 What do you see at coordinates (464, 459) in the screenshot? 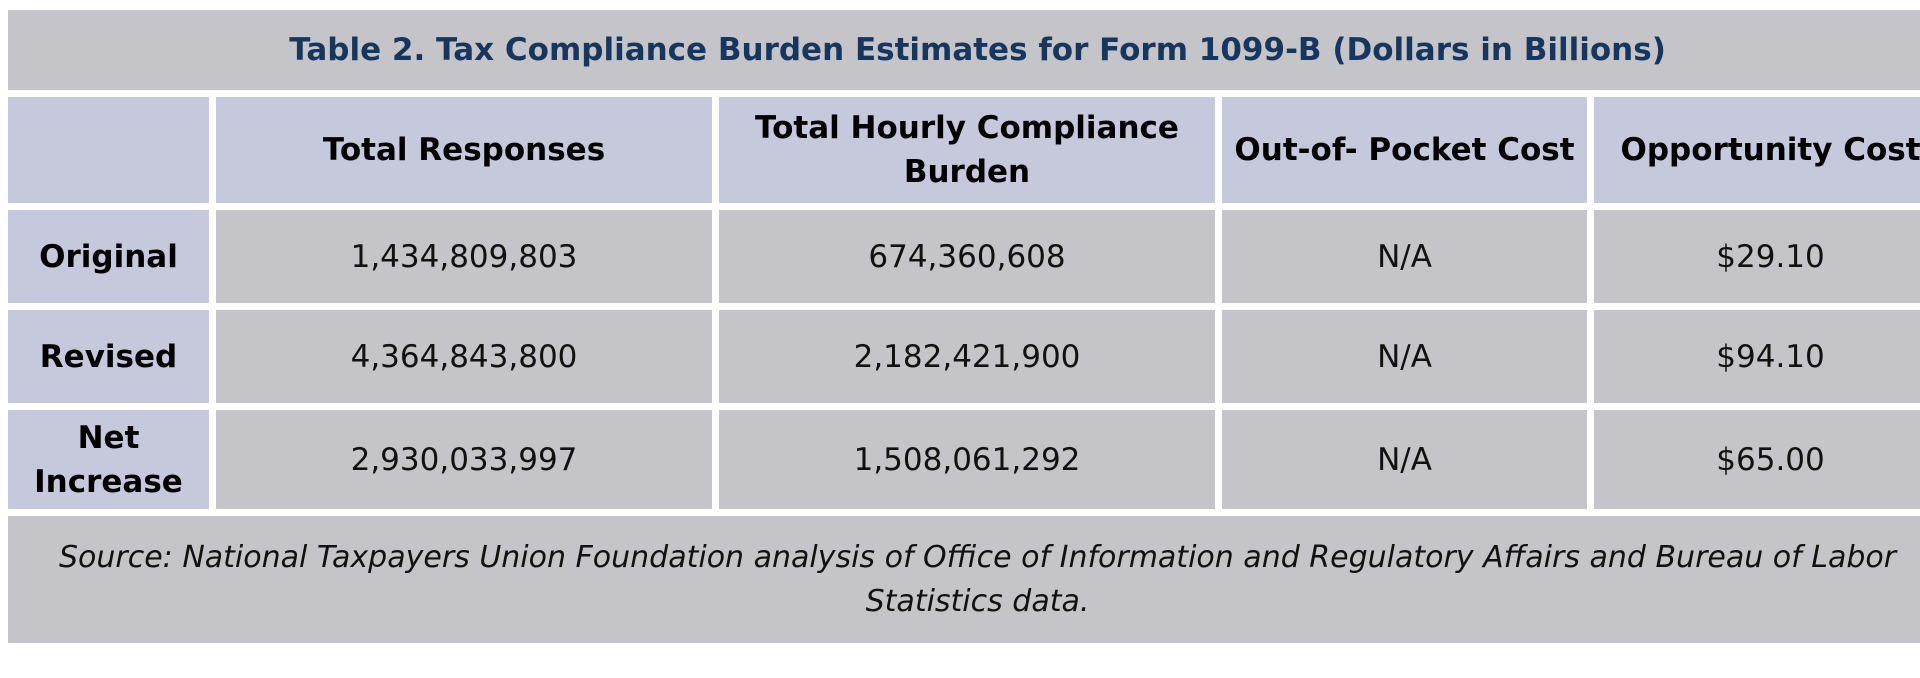
I see `cell-total-responses: 2,930,033,997` at bounding box center [464, 459].